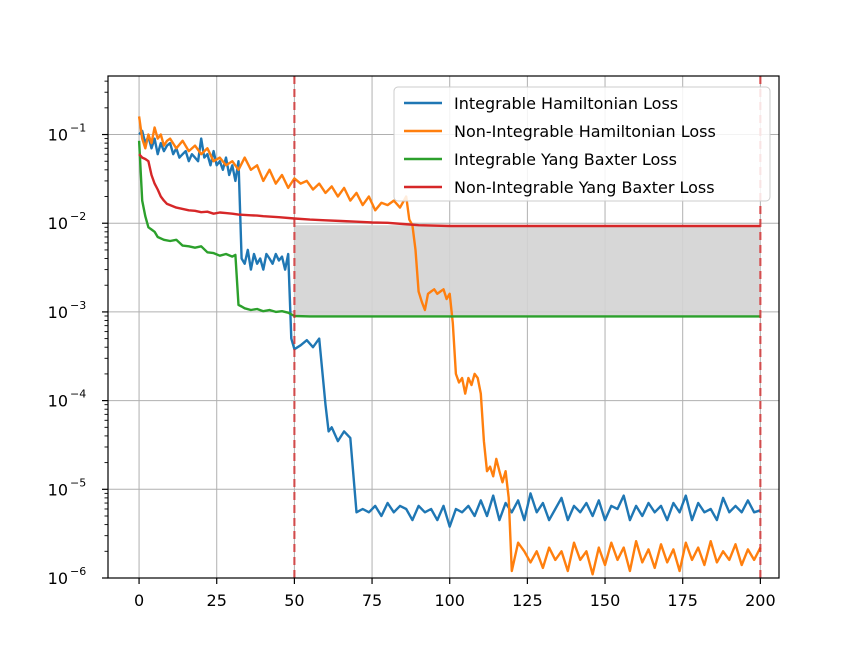 Image resolution: width=866 pixels, height=654 pixels. I want to click on x-tick-label: 200, so click(760, 600).